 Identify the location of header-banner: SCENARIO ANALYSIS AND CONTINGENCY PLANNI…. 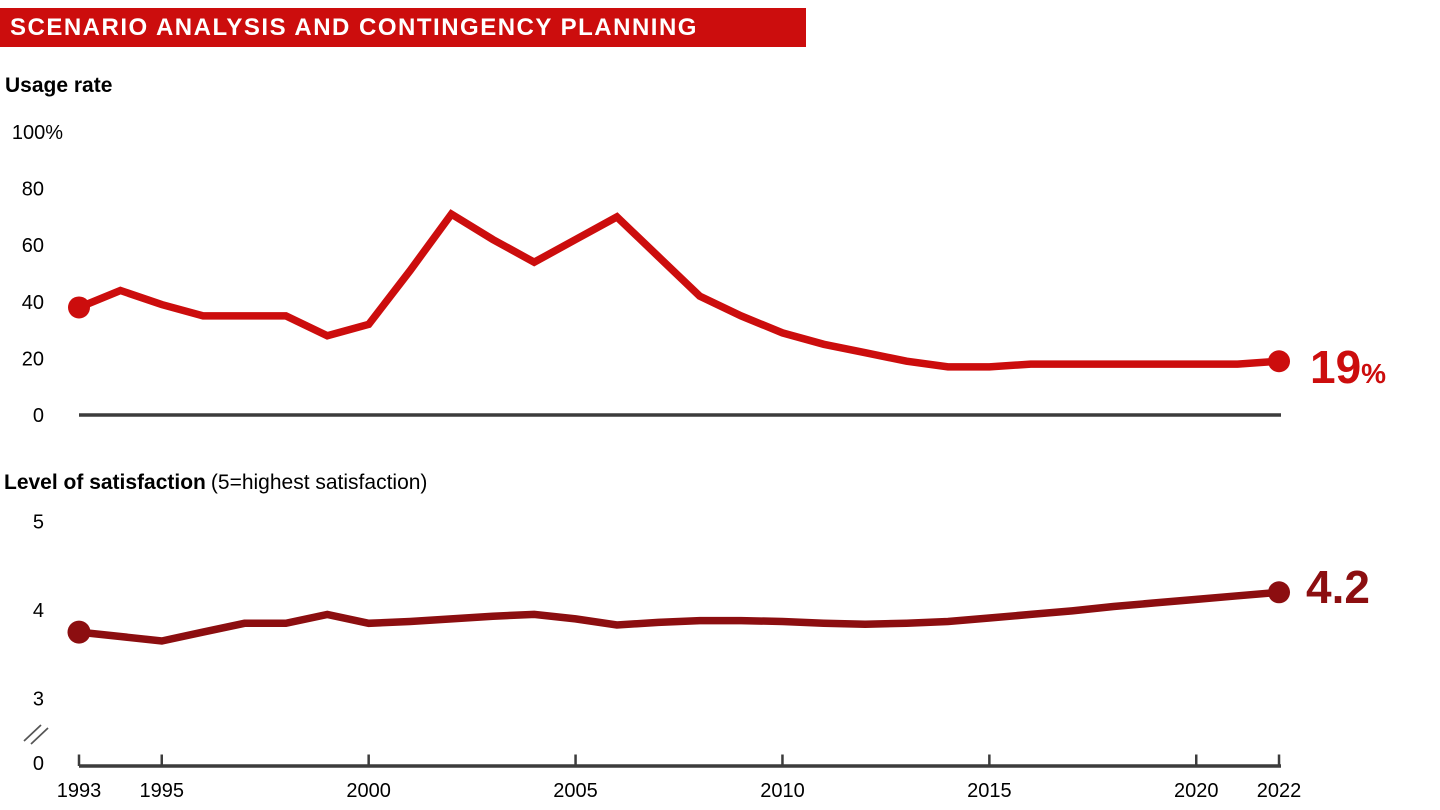
(403, 27).